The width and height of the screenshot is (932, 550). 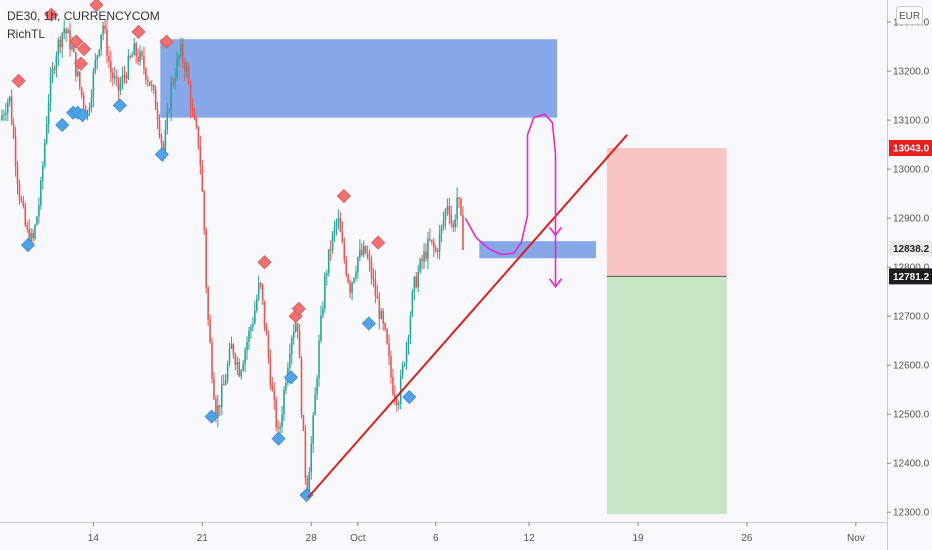 I want to click on reward-zone, so click(x=666, y=395).